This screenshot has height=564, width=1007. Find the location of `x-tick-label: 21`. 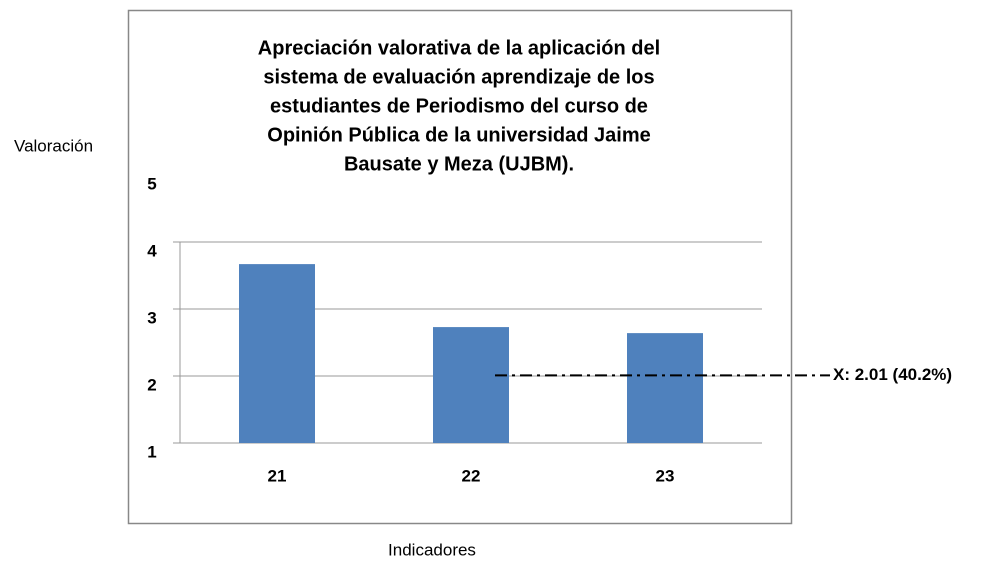

x-tick-label: 21 is located at coordinates (277, 475).